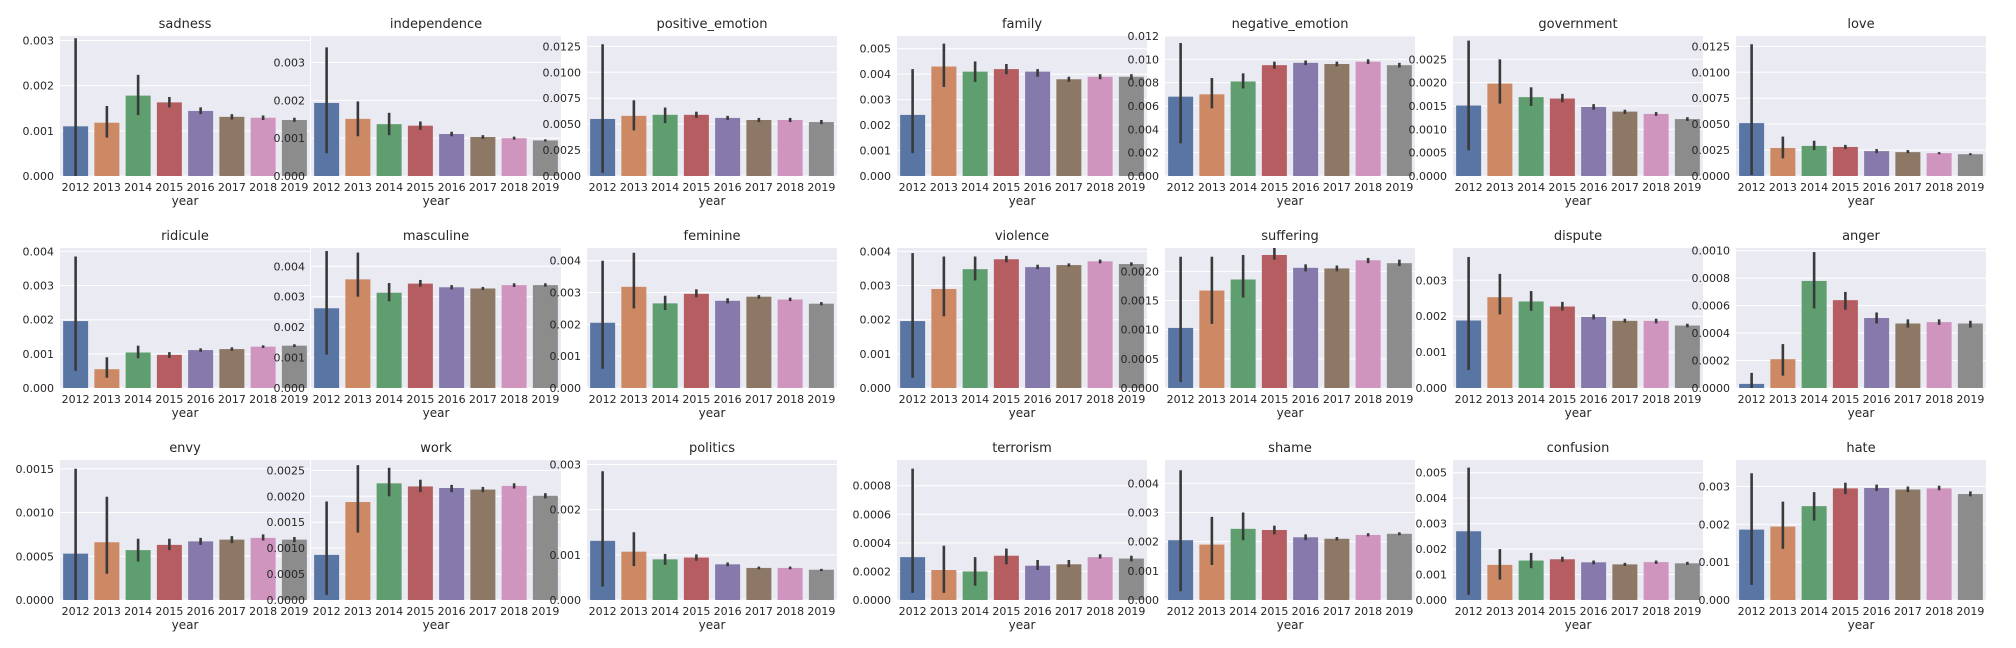 Image resolution: width=2016 pixels, height=648 pixels. Describe the element at coordinates (1243, 564) in the screenshot. I see `bar-shame-2014` at that location.